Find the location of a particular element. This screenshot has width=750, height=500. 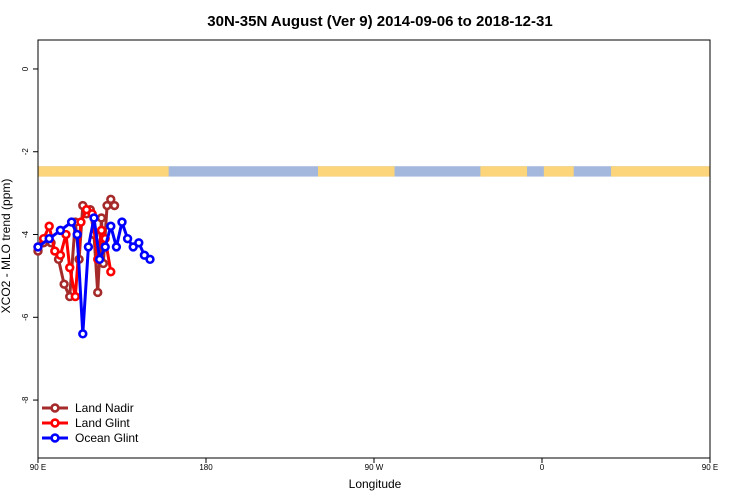

y-tick-label: -4 is located at coordinates (25, 234).